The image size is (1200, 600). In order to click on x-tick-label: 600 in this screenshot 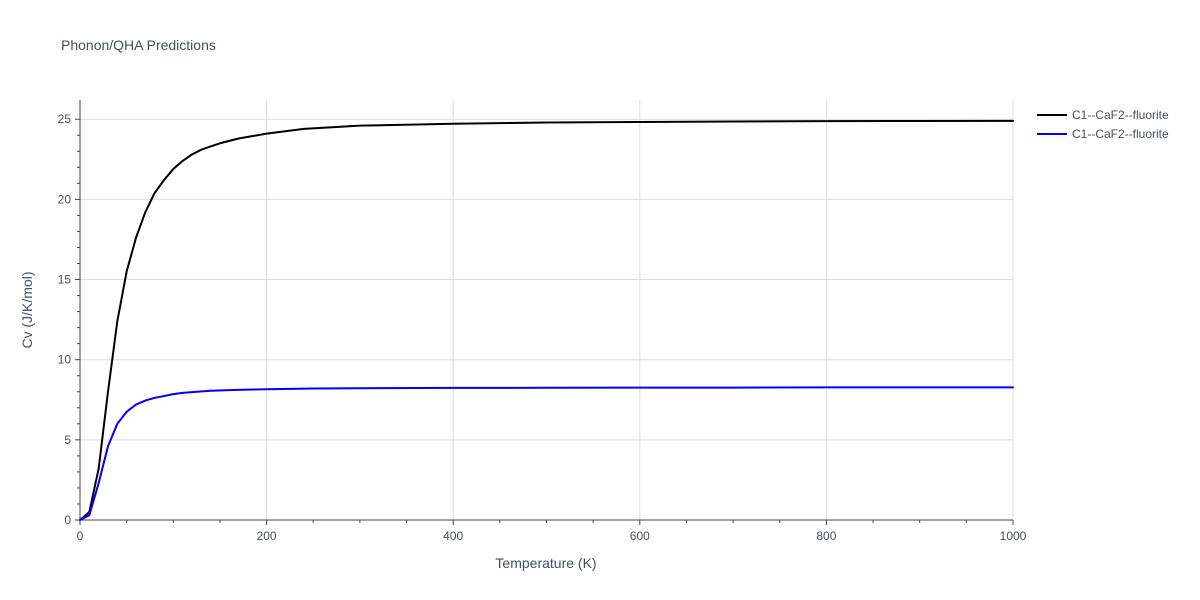, I will do `click(640, 536)`.